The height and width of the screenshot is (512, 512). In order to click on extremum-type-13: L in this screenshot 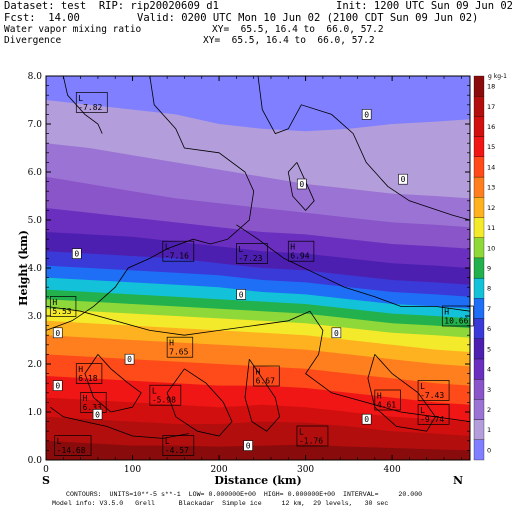, I will do `click(422, 410)`.